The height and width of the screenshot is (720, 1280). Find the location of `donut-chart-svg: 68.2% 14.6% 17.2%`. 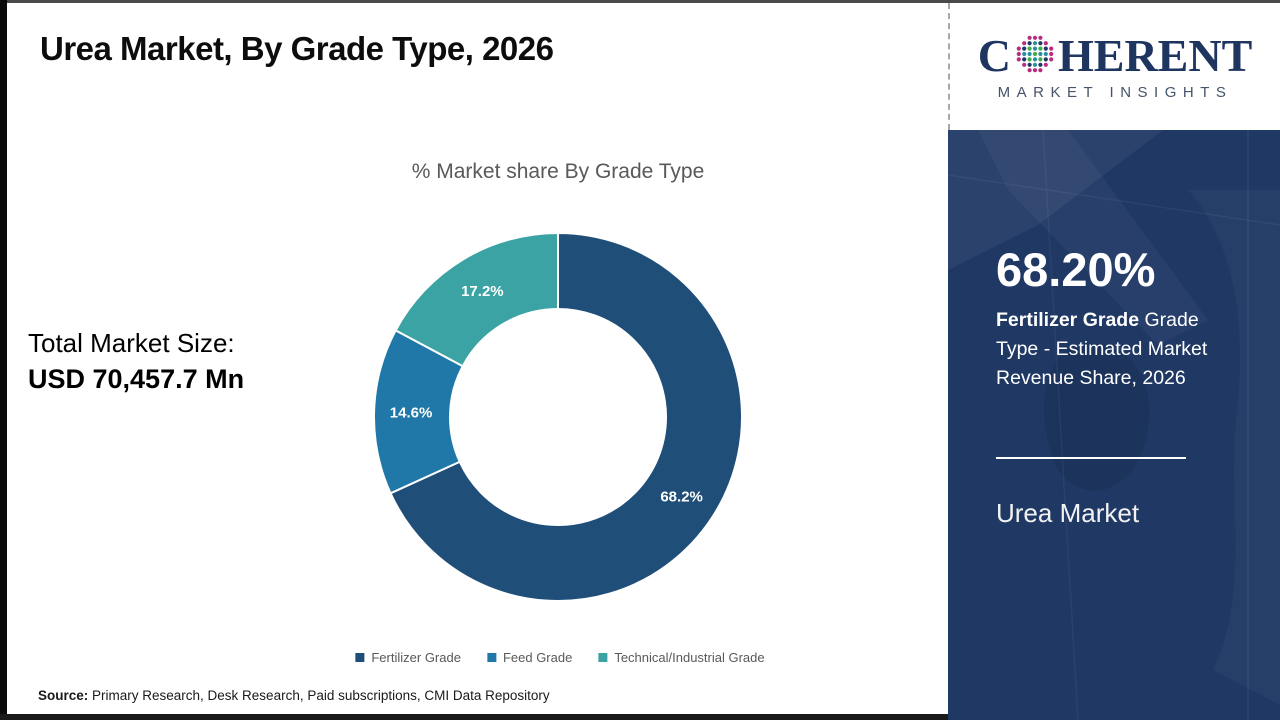

donut-chart-svg: 68.2% 14.6% 17.2% is located at coordinates (558, 416).